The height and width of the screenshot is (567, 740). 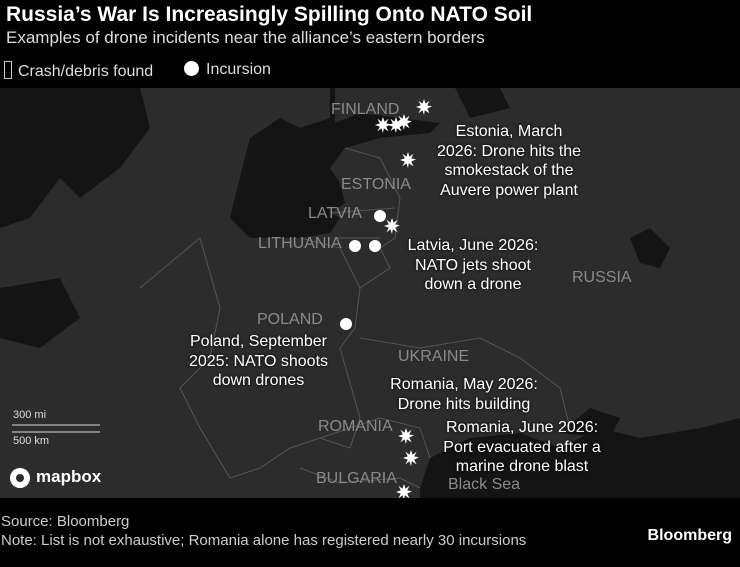 I want to click on brand-logo: Bloomberg, so click(x=689, y=535).